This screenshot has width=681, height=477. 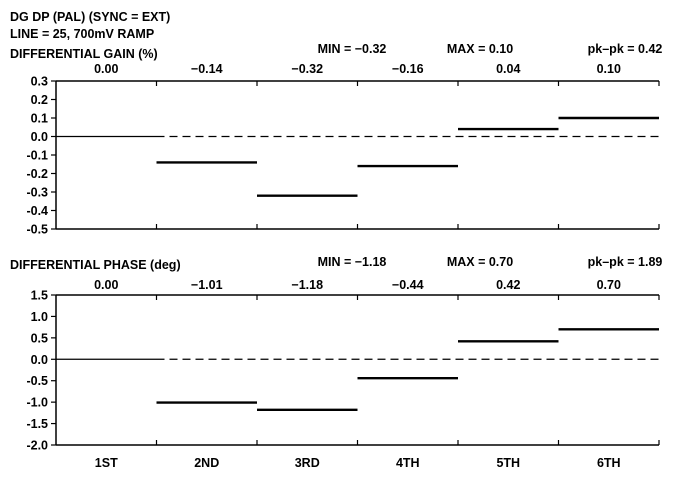 I want to click on x-category-label: 1ST, so click(x=106, y=463).